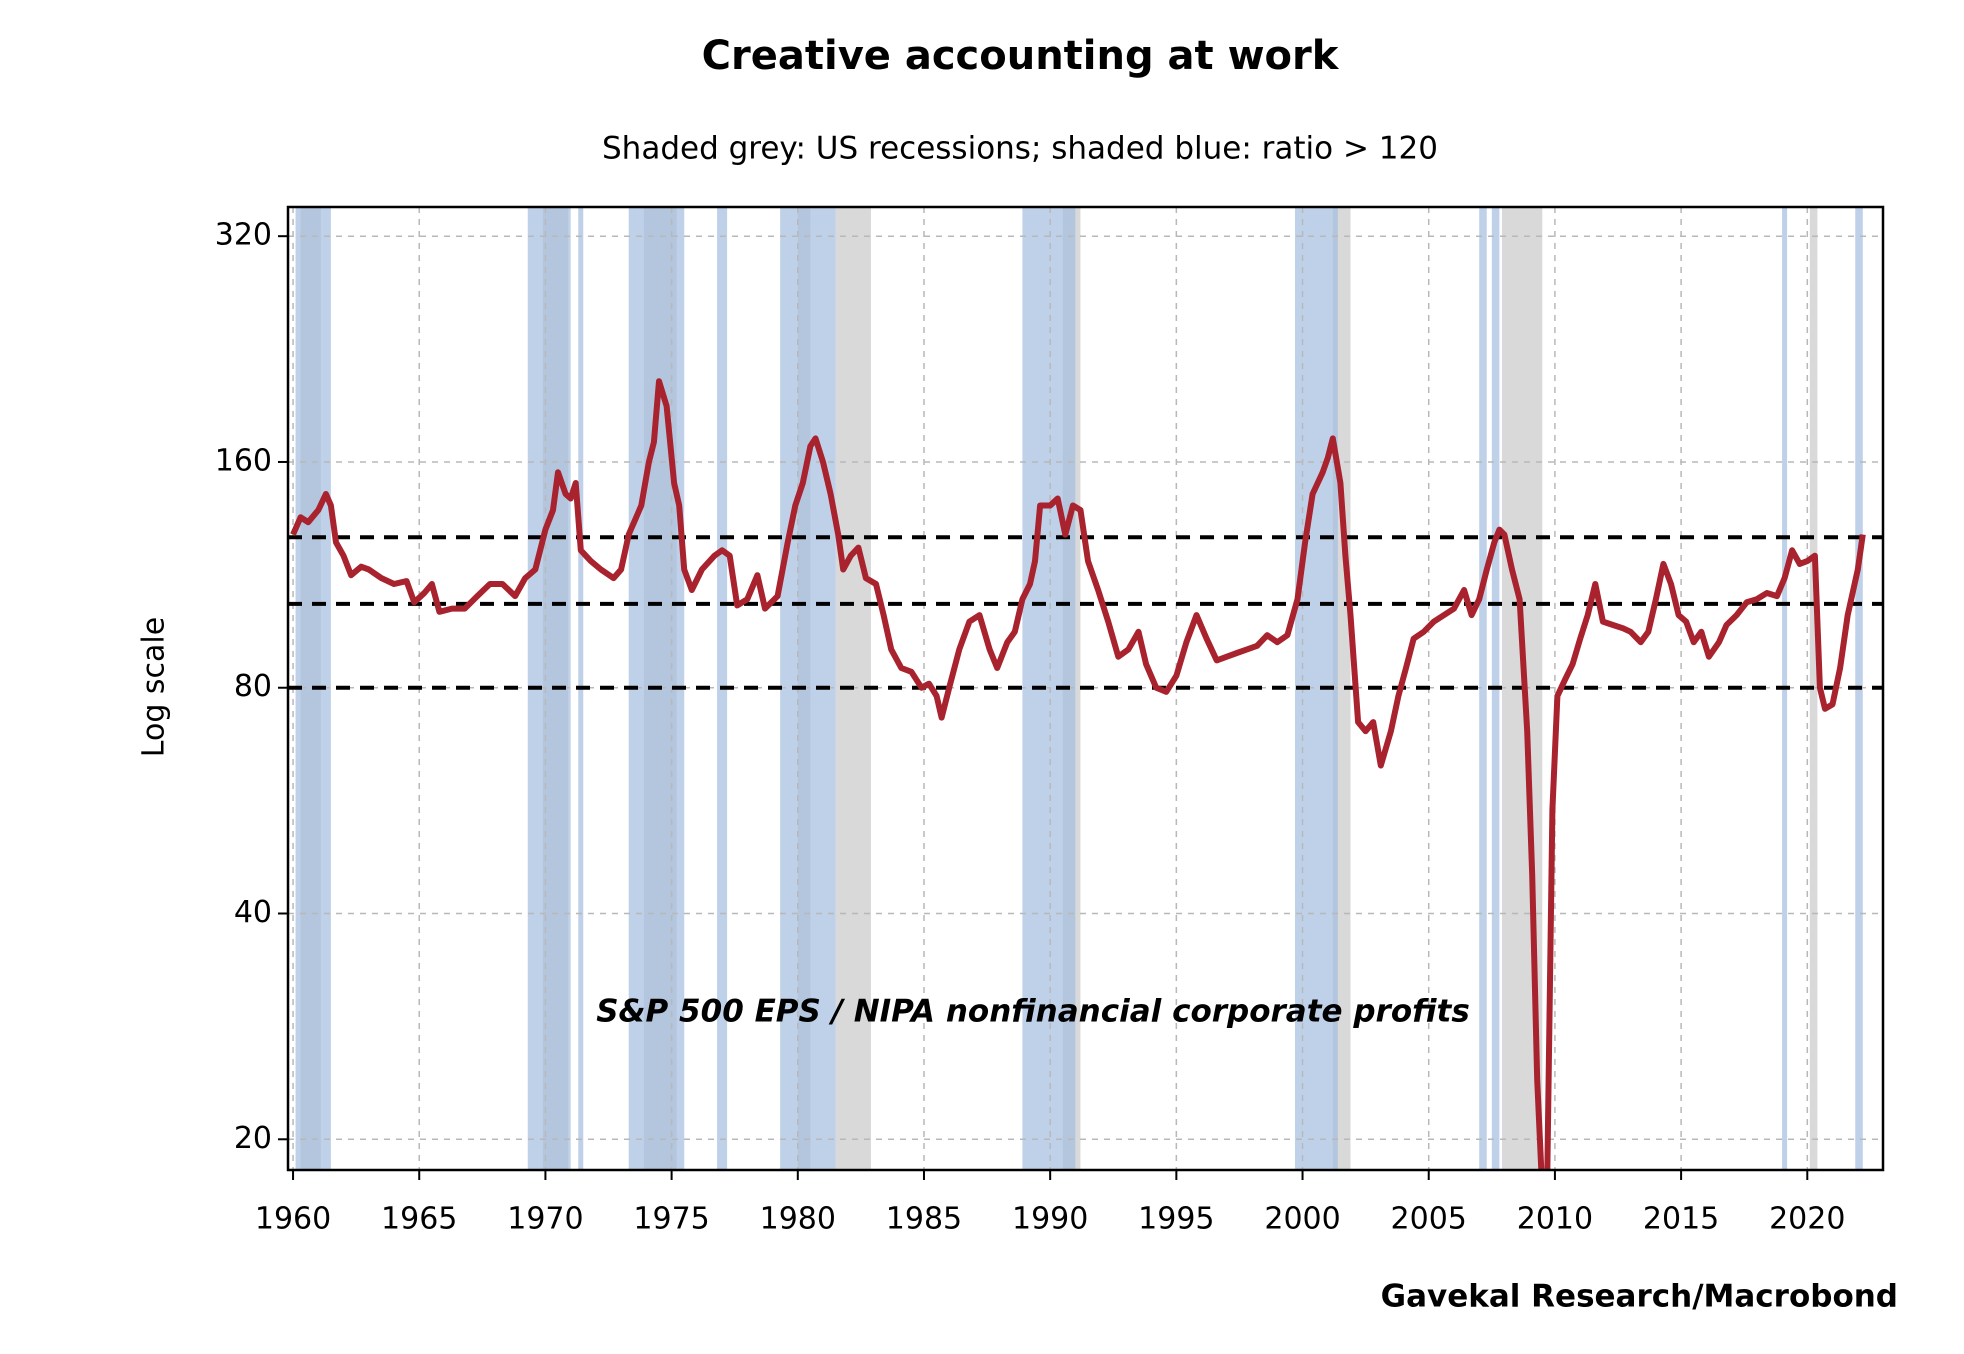 The image size is (1964, 1354). I want to click on x-tick-label: 1985, so click(924, 1219).